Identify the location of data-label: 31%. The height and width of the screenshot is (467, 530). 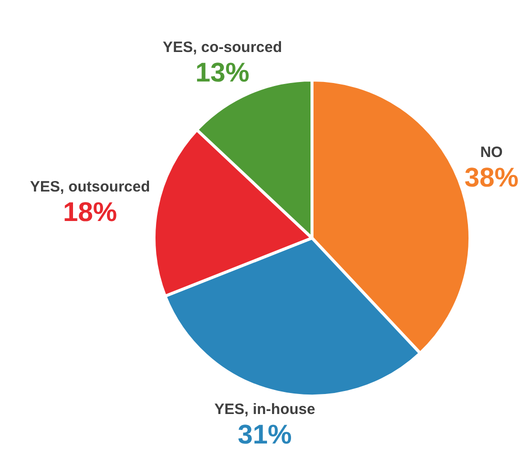
(265, 434).